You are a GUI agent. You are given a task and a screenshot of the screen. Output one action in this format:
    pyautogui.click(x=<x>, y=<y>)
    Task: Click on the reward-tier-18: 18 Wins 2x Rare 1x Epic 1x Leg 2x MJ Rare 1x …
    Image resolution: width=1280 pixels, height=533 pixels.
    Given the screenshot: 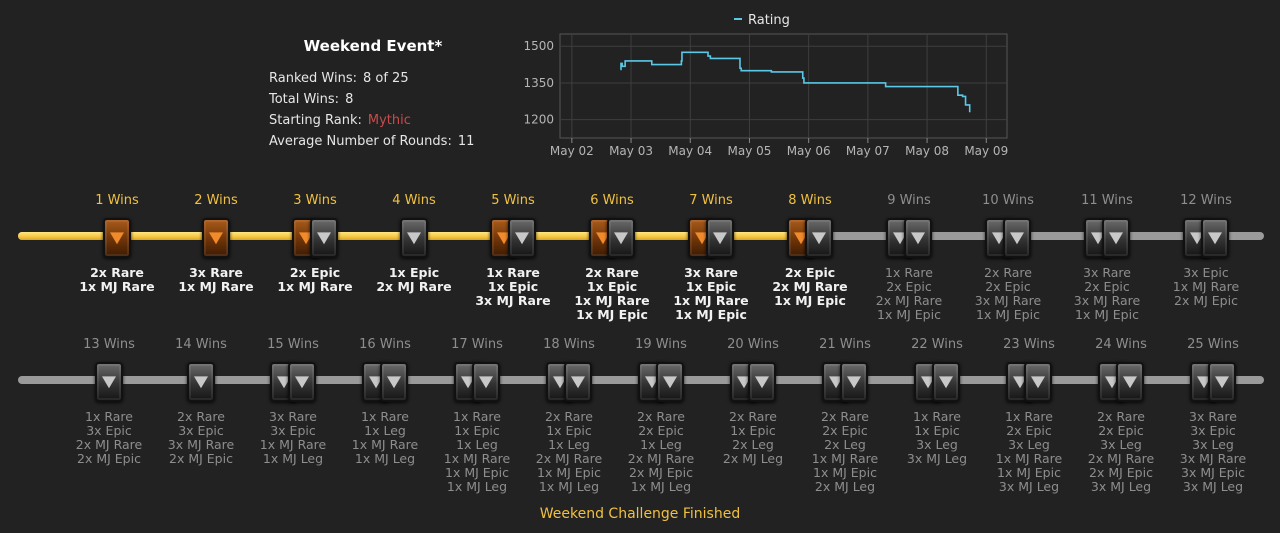 What is the action you would take?
    pyautogui.click(x=569, y=415)
    